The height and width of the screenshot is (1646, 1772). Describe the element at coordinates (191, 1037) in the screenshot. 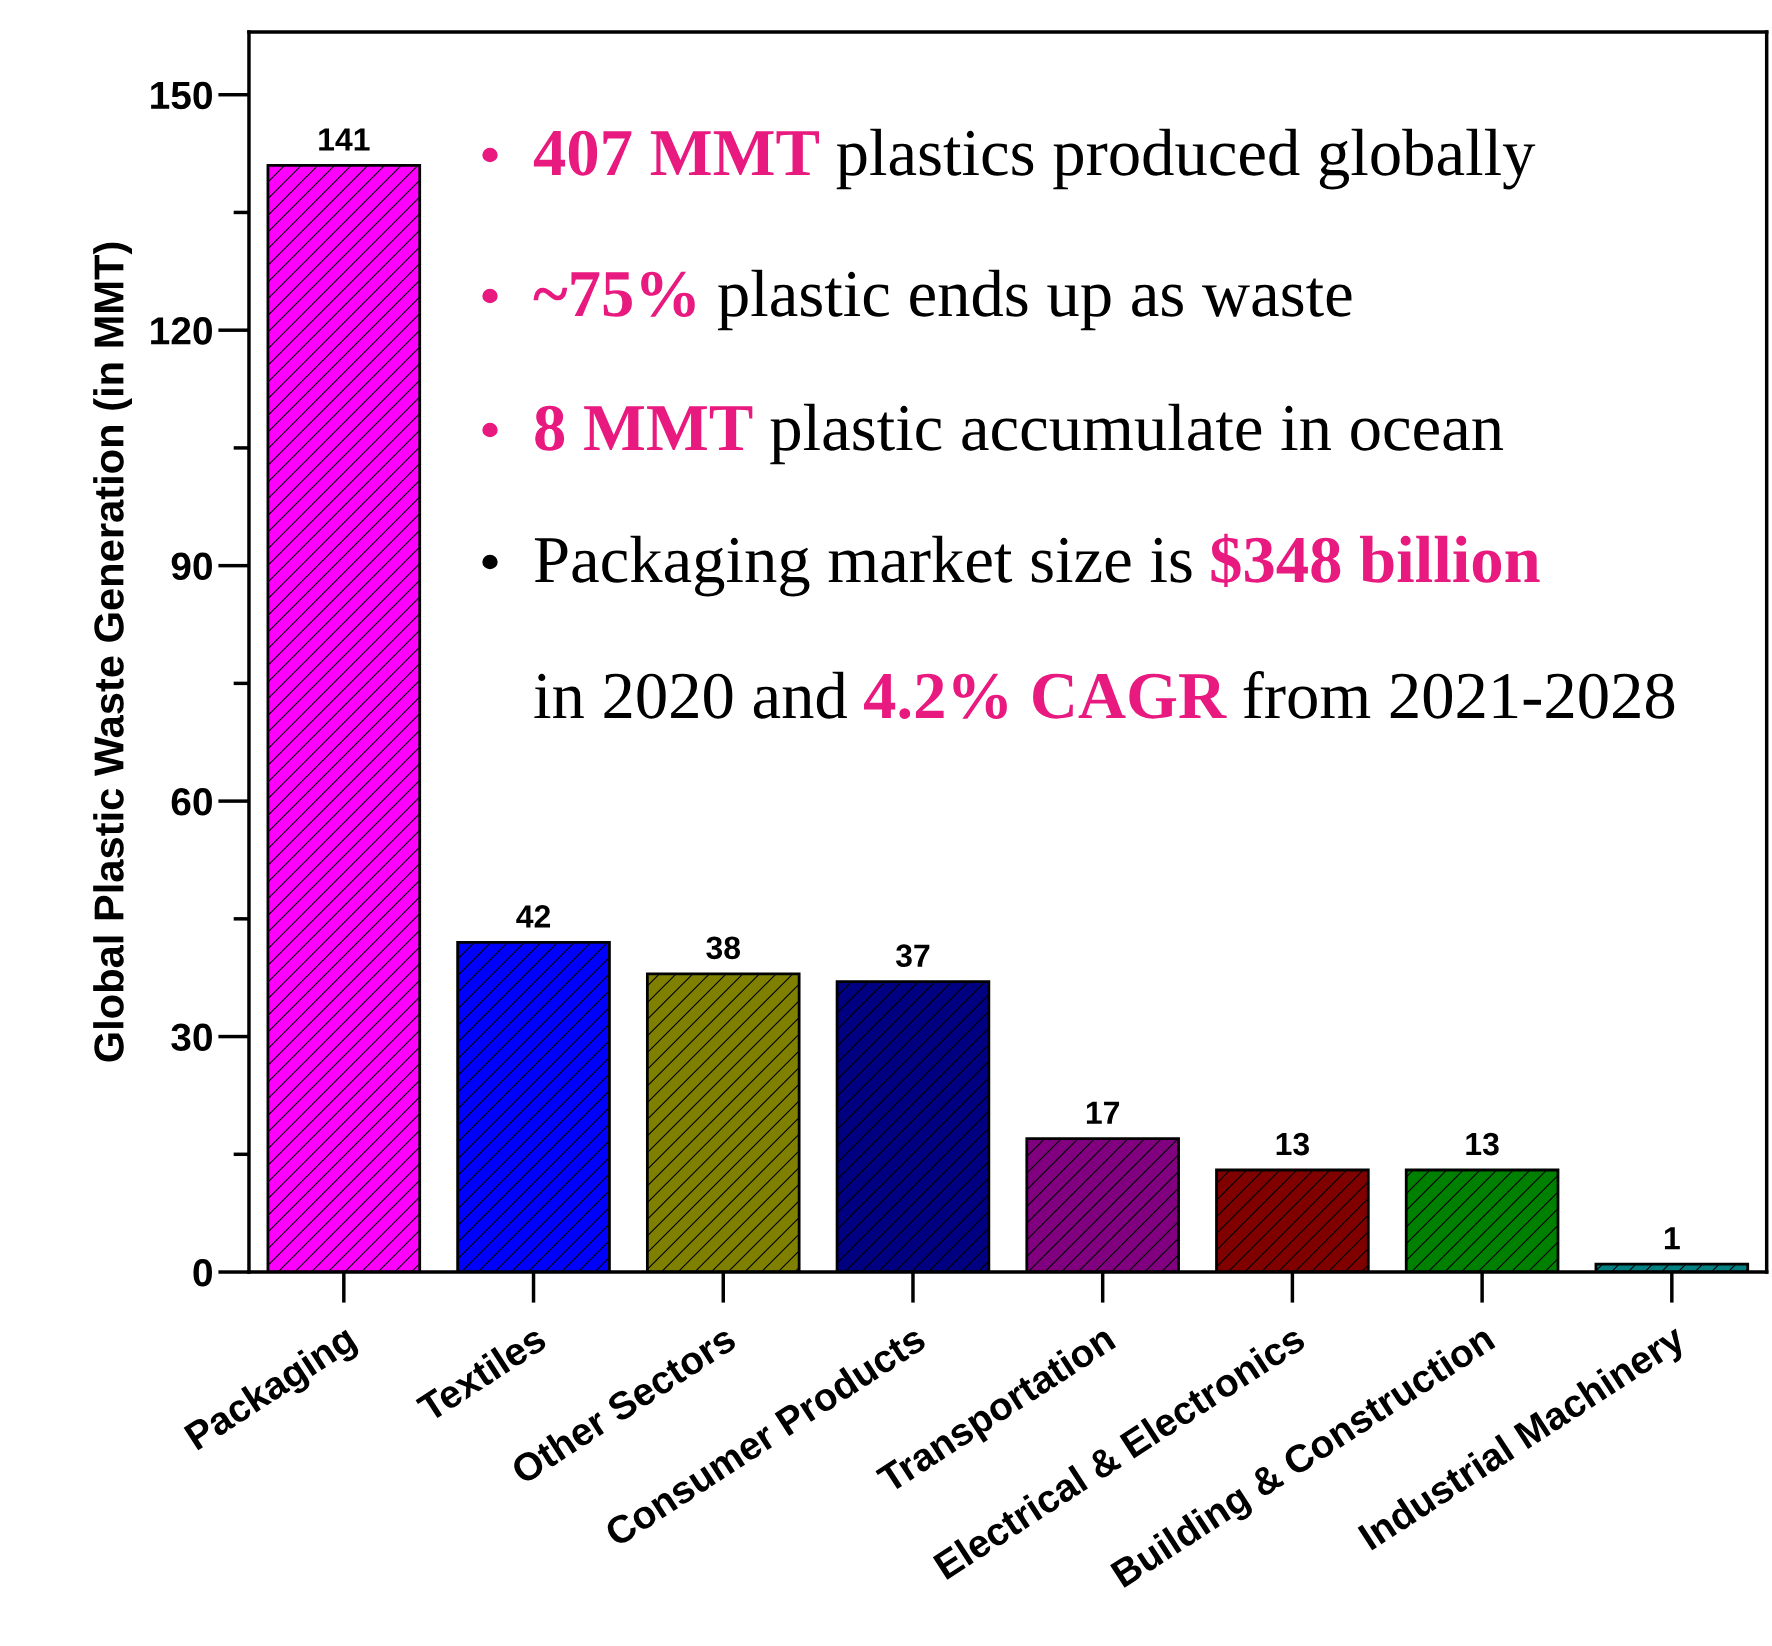

I see `y-tick-label: 30` at that location.